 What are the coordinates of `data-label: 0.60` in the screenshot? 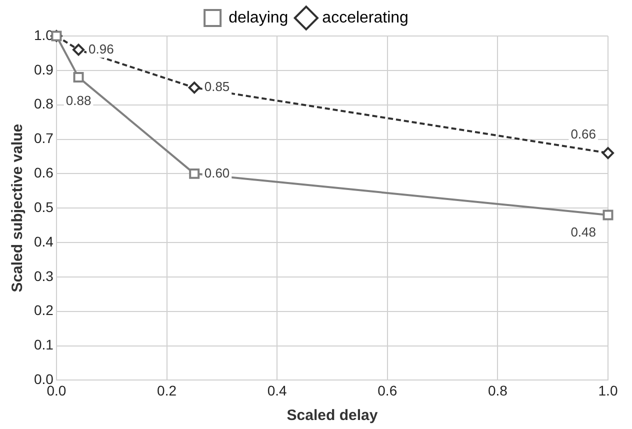 It's located at (217, 172).